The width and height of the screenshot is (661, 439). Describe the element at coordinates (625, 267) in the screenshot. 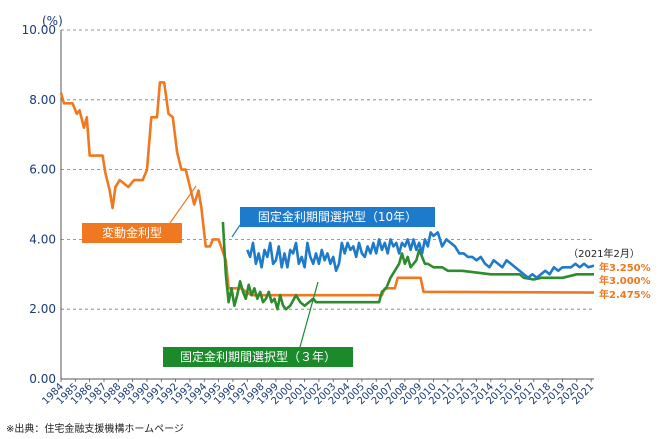

I see `end-label-10yr: 年3.250%` at that location.